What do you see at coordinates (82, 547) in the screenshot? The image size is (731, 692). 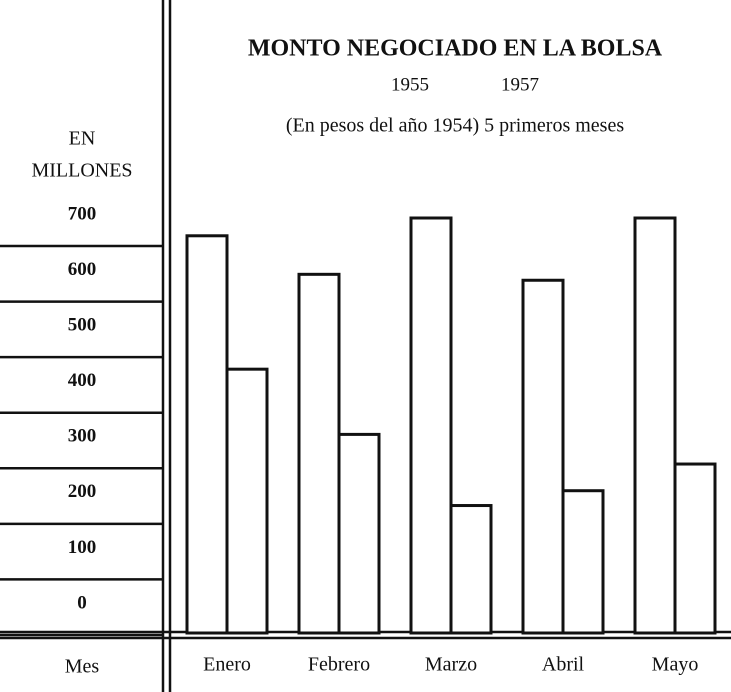 I see `y-tick-label: 100` at bounding box center [82, 547].